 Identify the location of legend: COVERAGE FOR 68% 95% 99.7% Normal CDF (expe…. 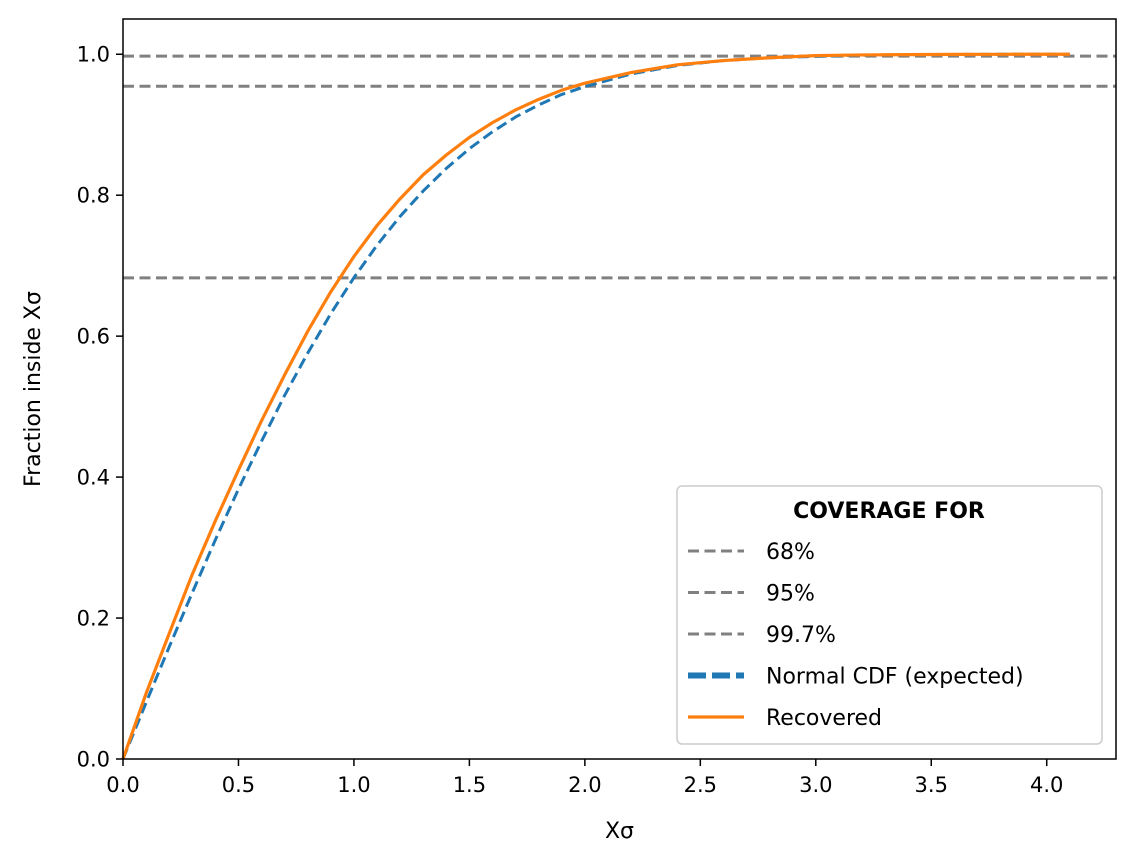
(889, 615).